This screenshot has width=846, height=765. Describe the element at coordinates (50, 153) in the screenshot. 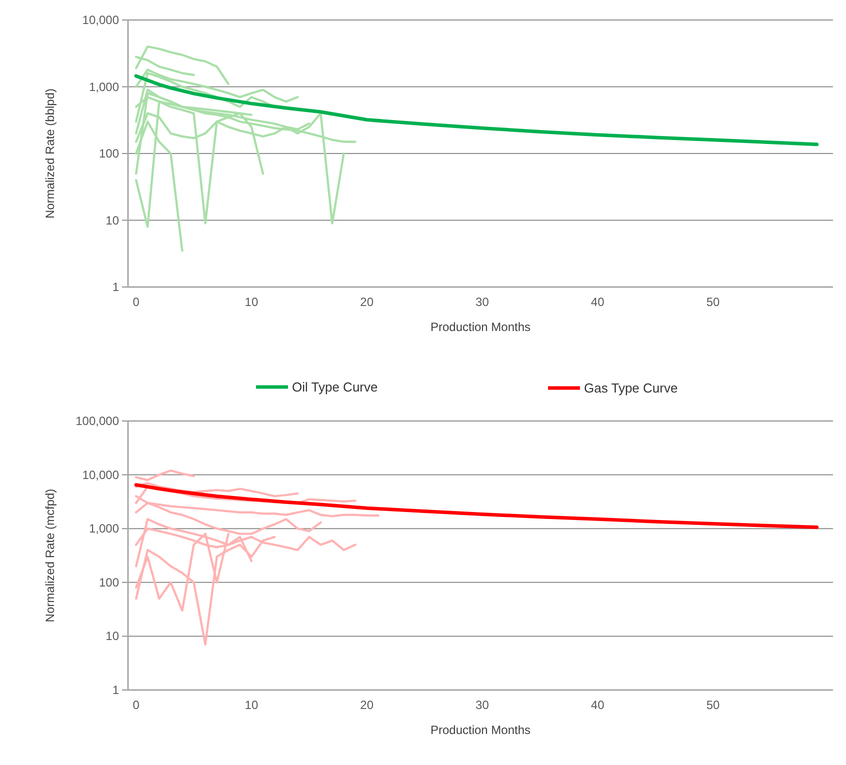

I see `y-axis-title: Normalized Rate (bblpd)` at that location.